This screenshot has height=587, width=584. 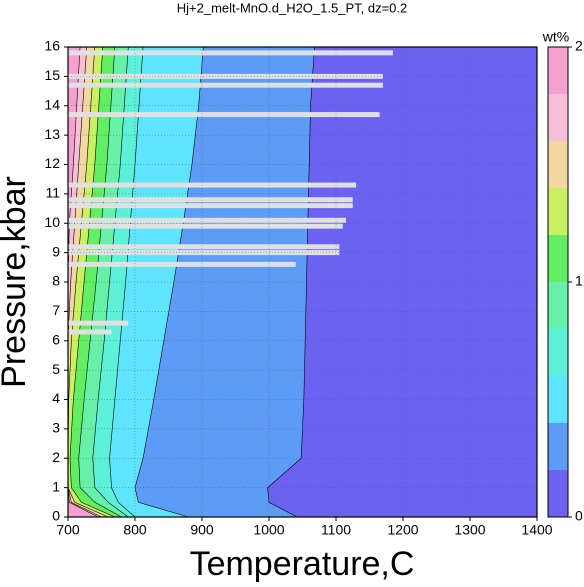 What do you see at coordinates (336, 530) in the screenshot?
I see `x-tick-label: 1100` at bounding box center [336, 530].